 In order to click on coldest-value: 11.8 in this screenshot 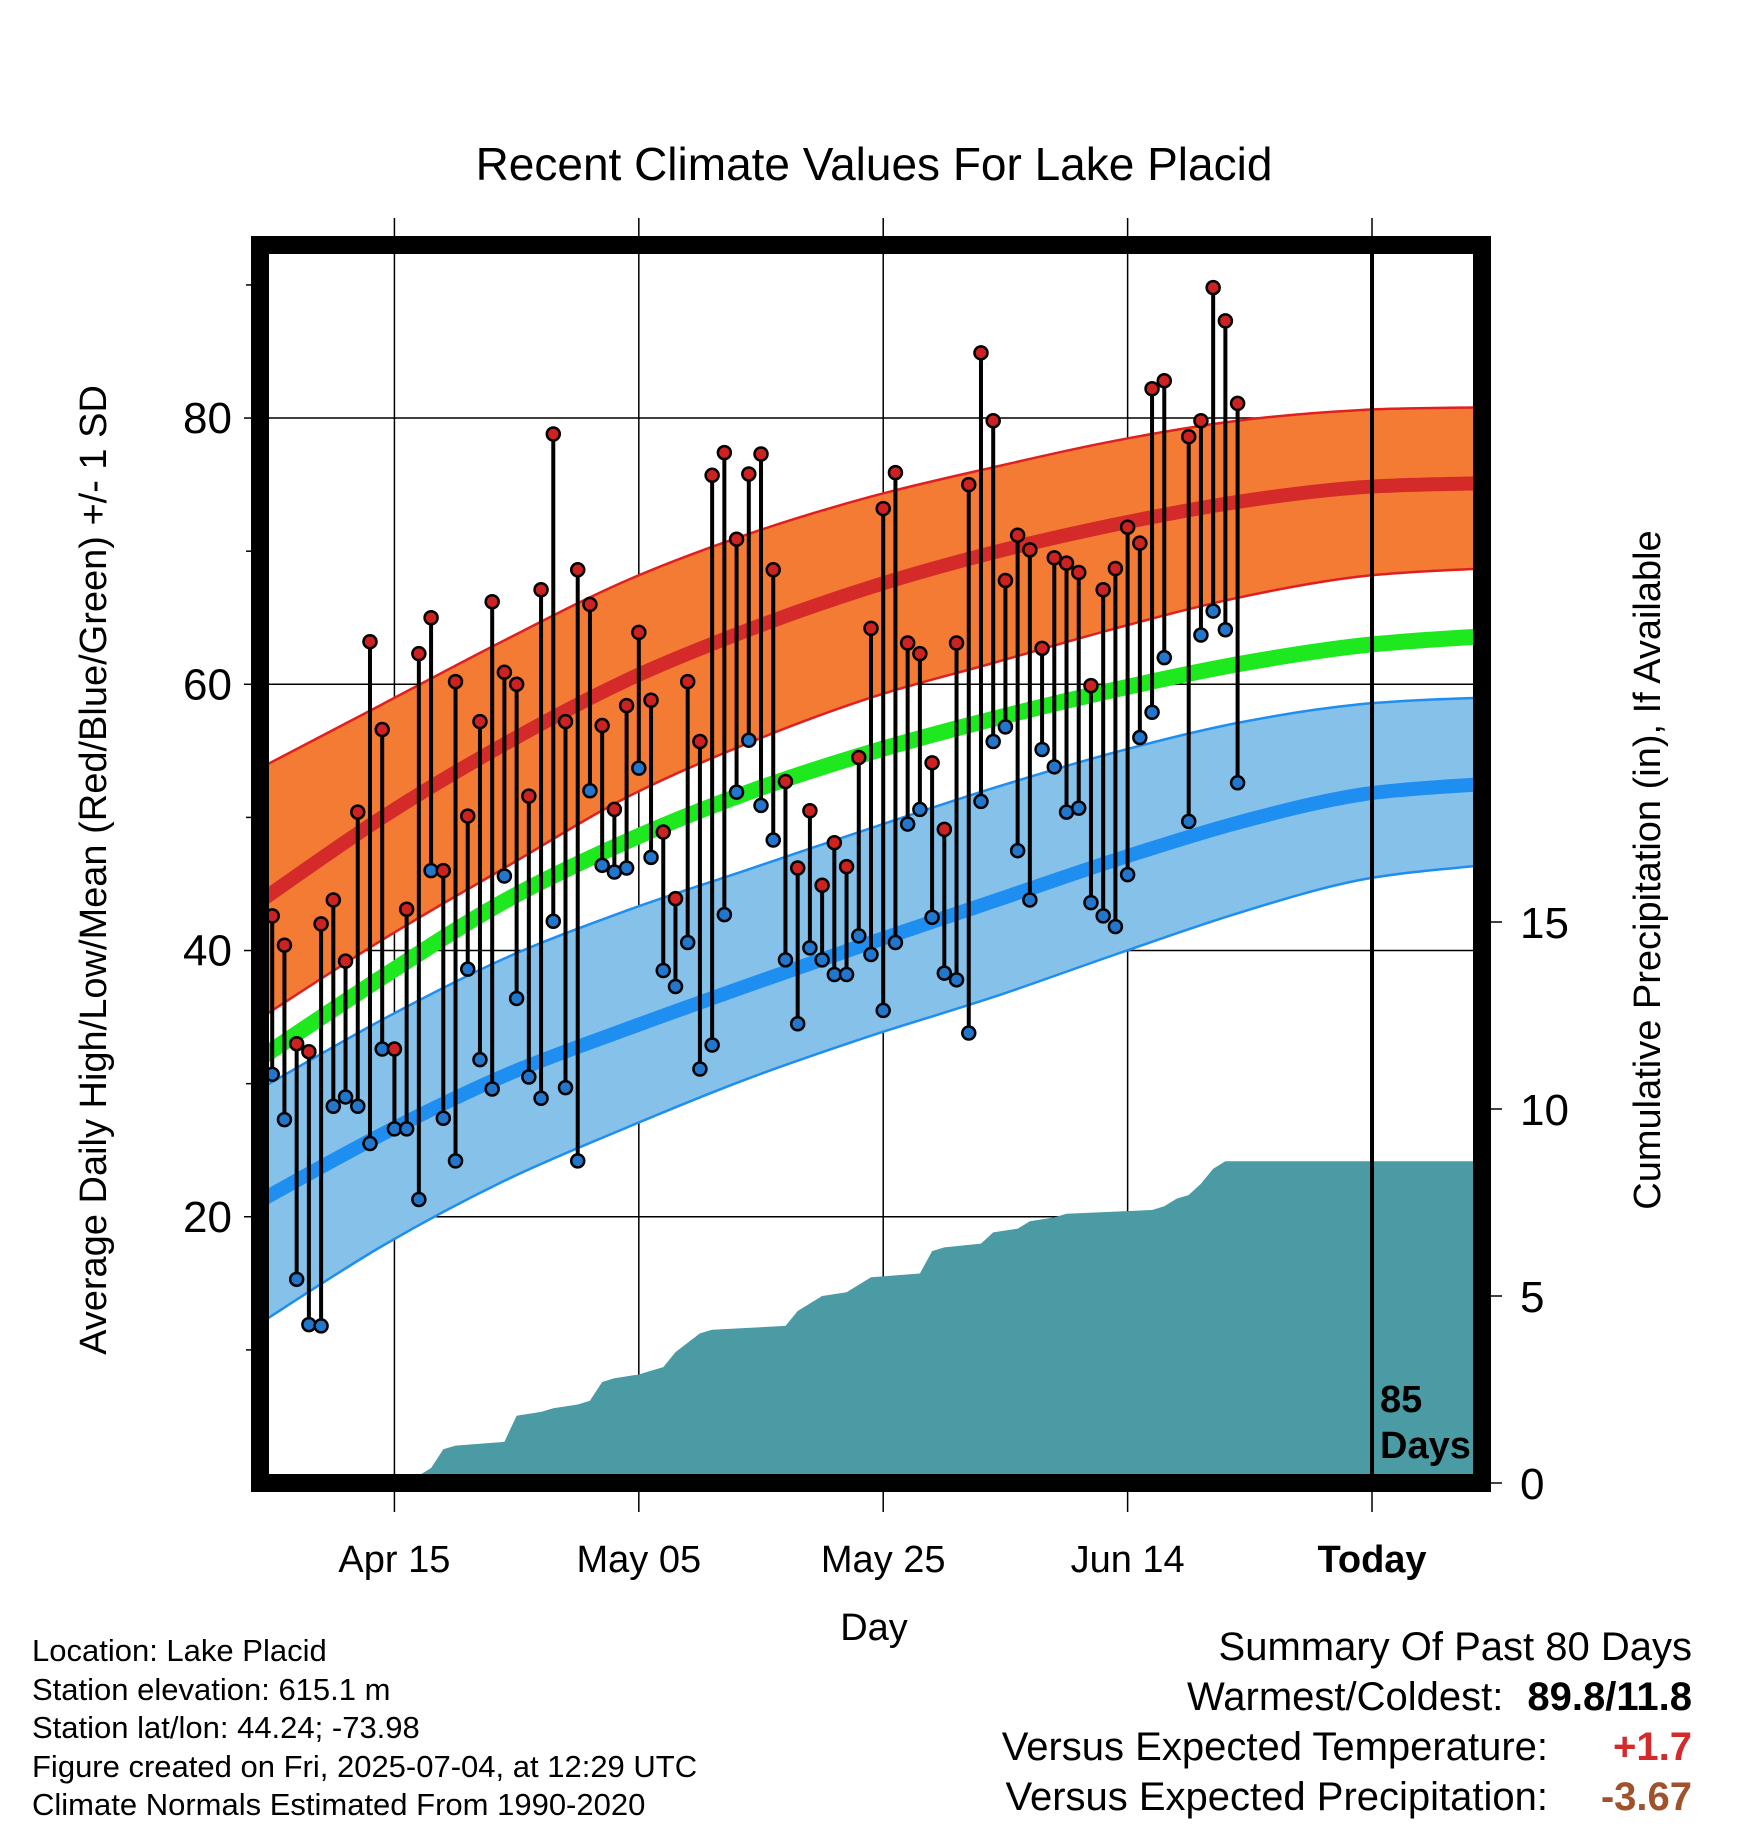, I will do `click(1654, 1697)`.